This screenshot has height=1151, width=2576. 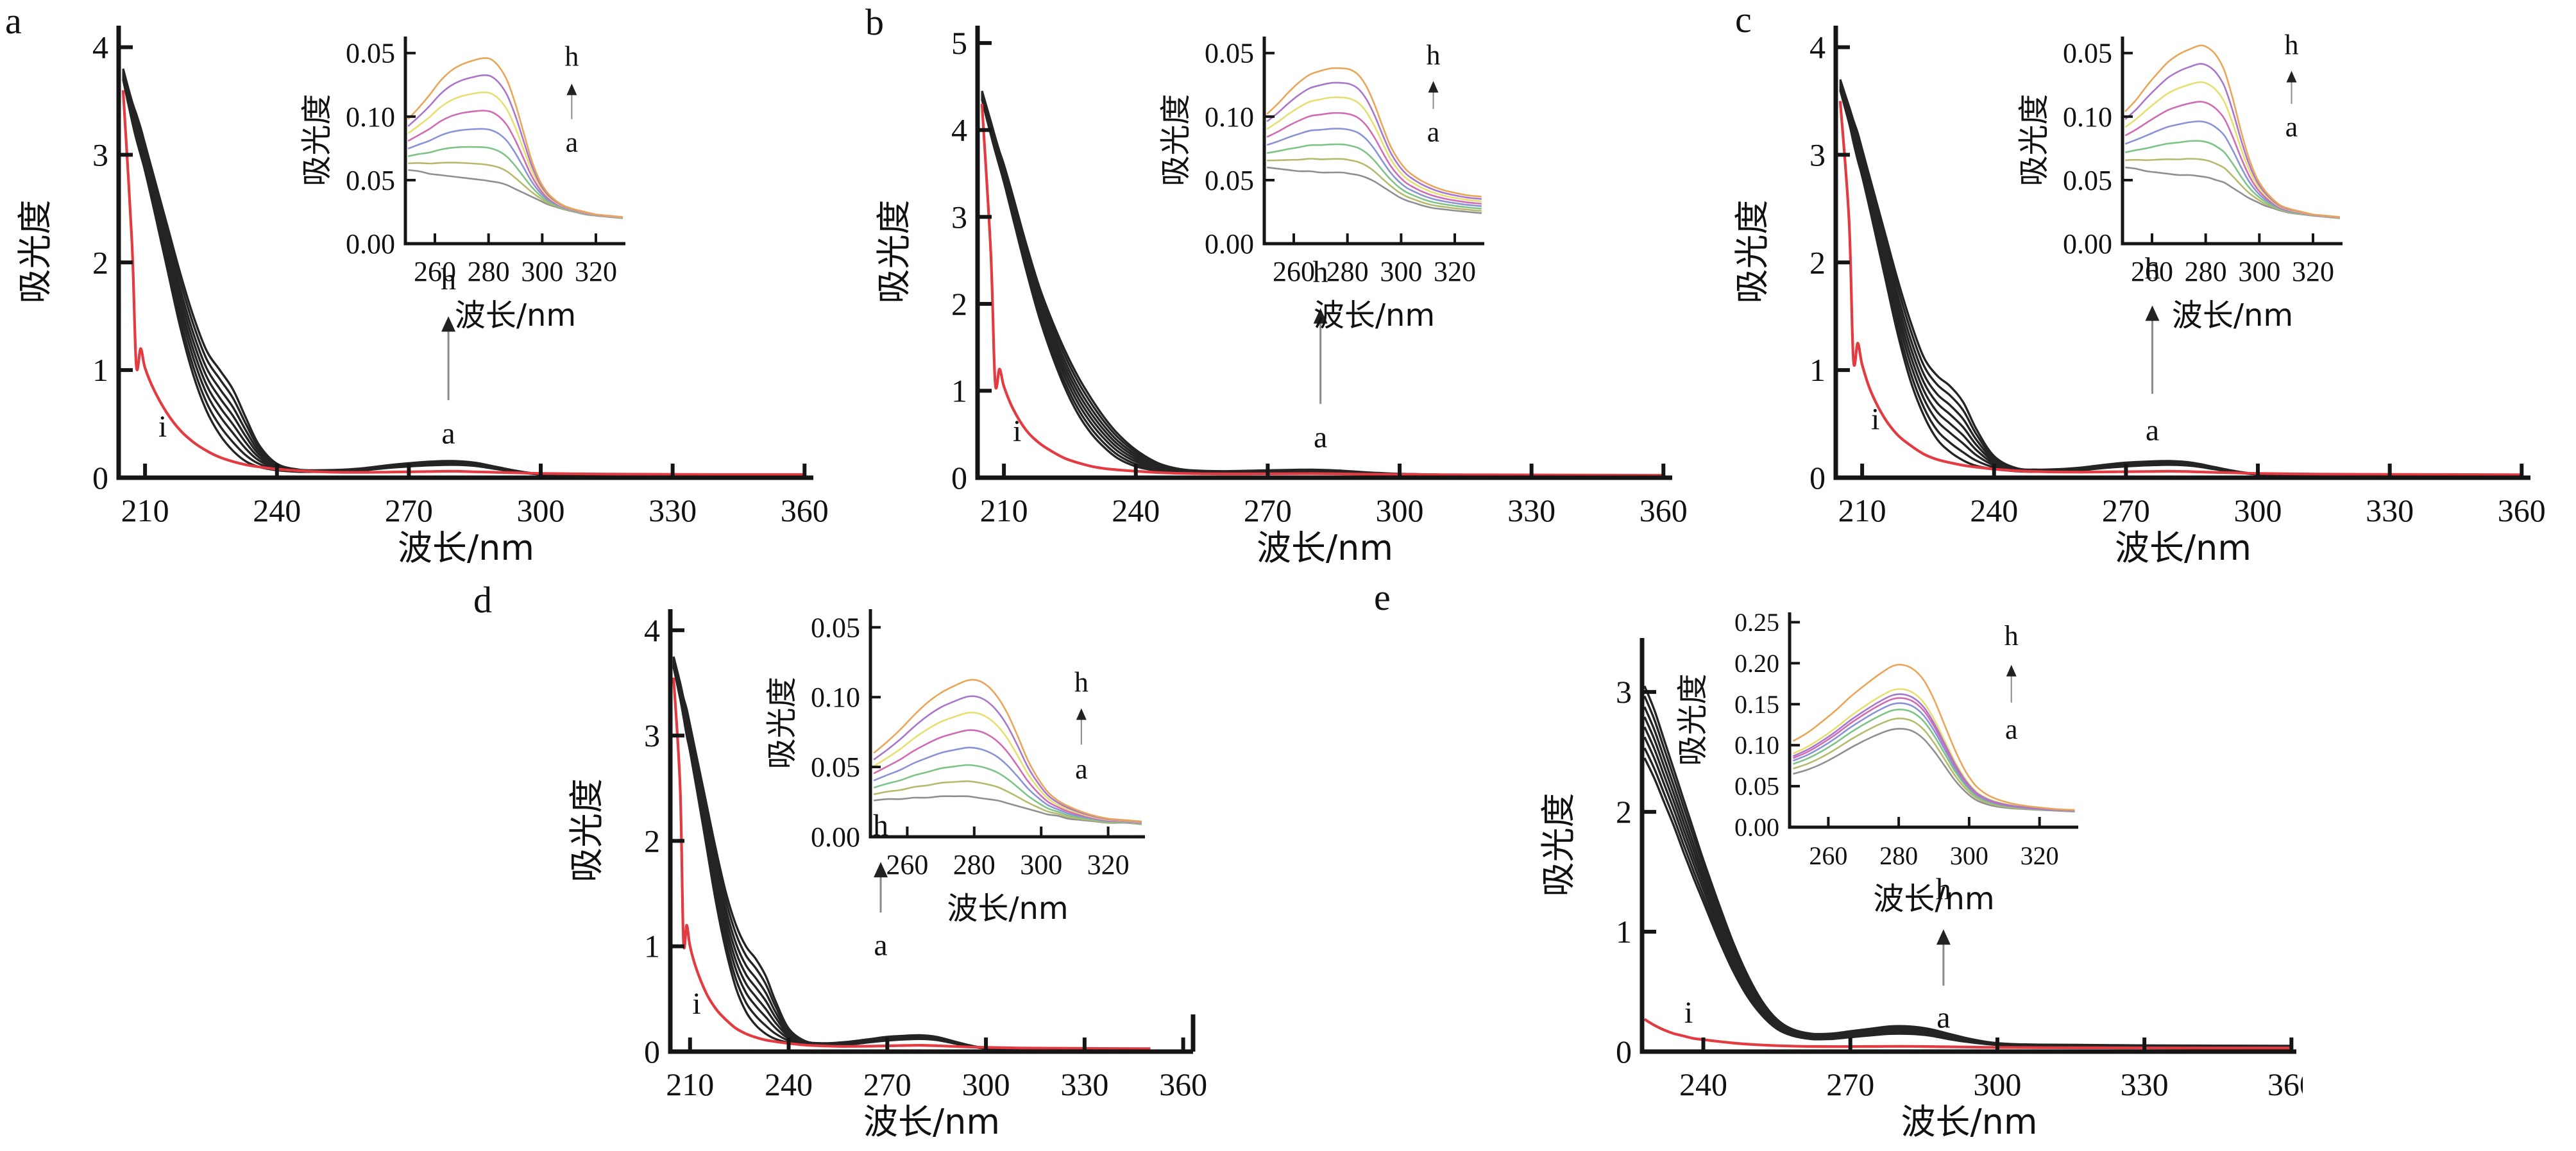 I want to click on curve-c, so click(x=515, y=183).